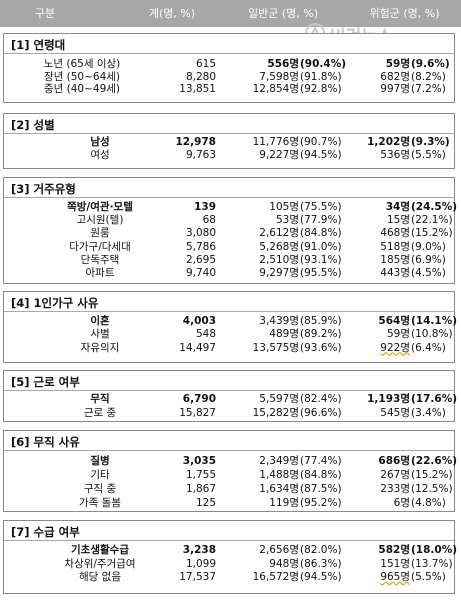 Image resolution: width=461 pixels, height=609 pixels. Describe the element at coordinates (197, 577) in the screenshot. I see `total-value: 17,537` at that location.